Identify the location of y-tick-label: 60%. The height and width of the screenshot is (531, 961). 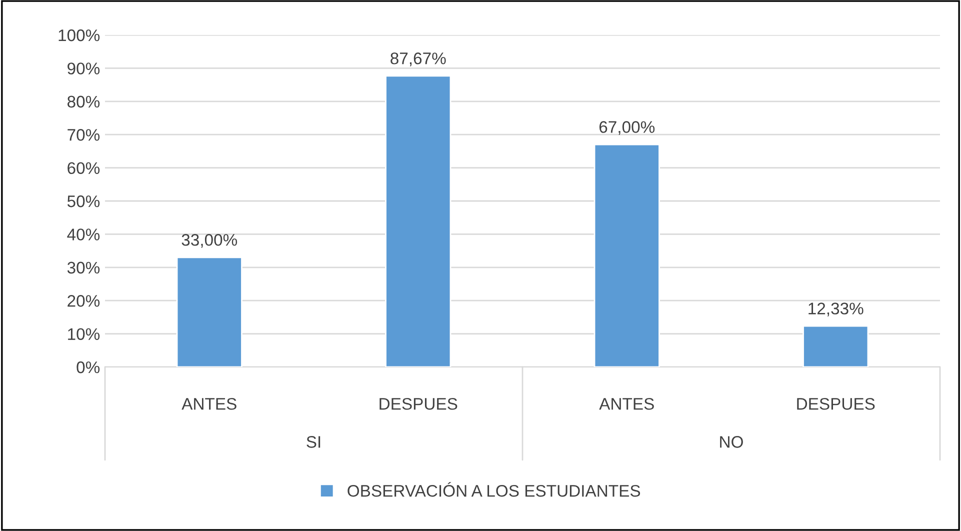
(84, 168).